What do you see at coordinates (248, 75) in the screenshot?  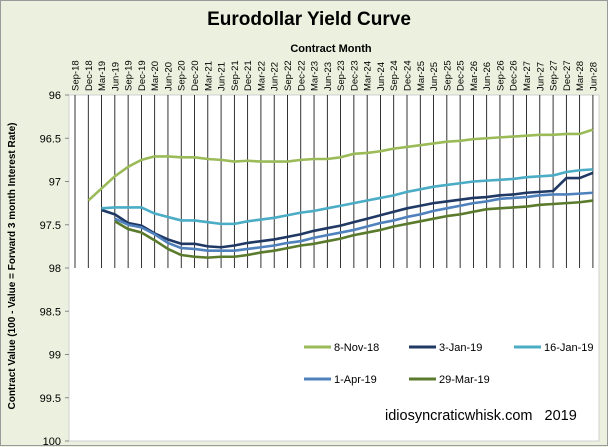 I see `x-tick-label: Dec-21` at bounding box center [248, 75].